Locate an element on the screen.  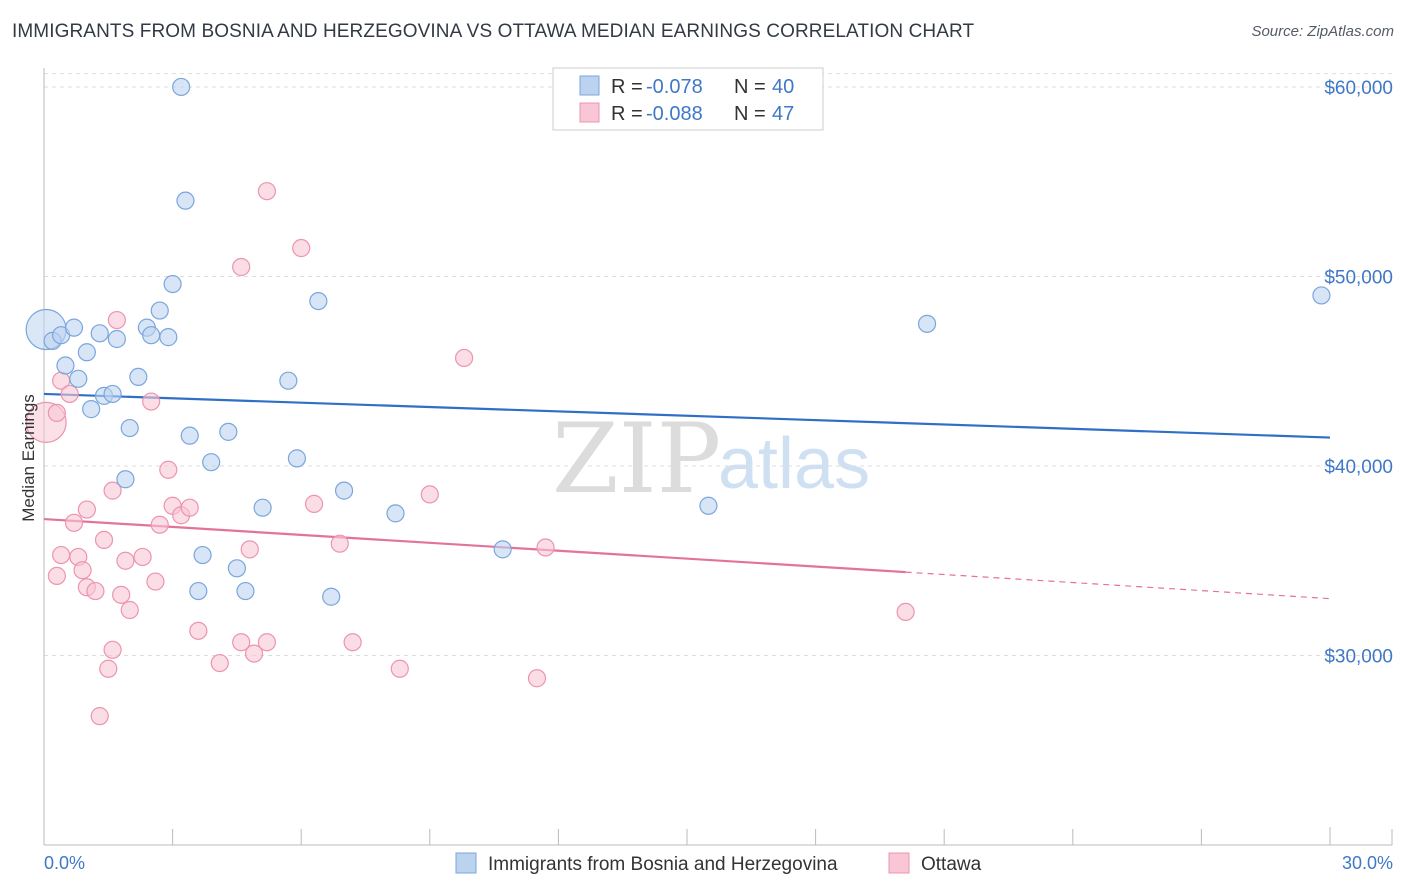
stats-blue-swatch is located at coordinates (589, 85).